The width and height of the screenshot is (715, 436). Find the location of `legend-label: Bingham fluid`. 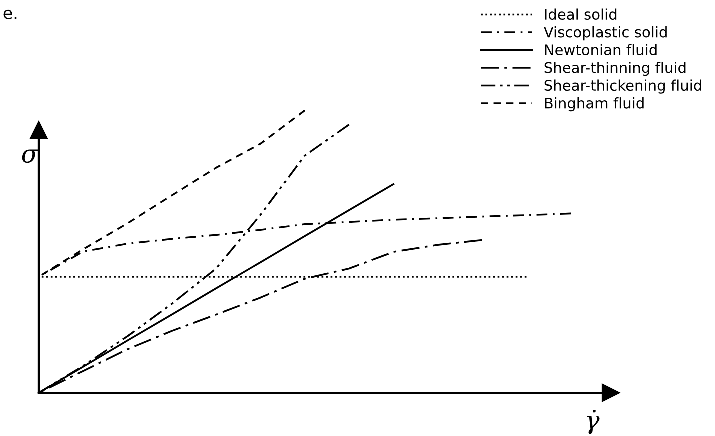

legend-label: Bingham fluid is located at coordinates (594, 105).